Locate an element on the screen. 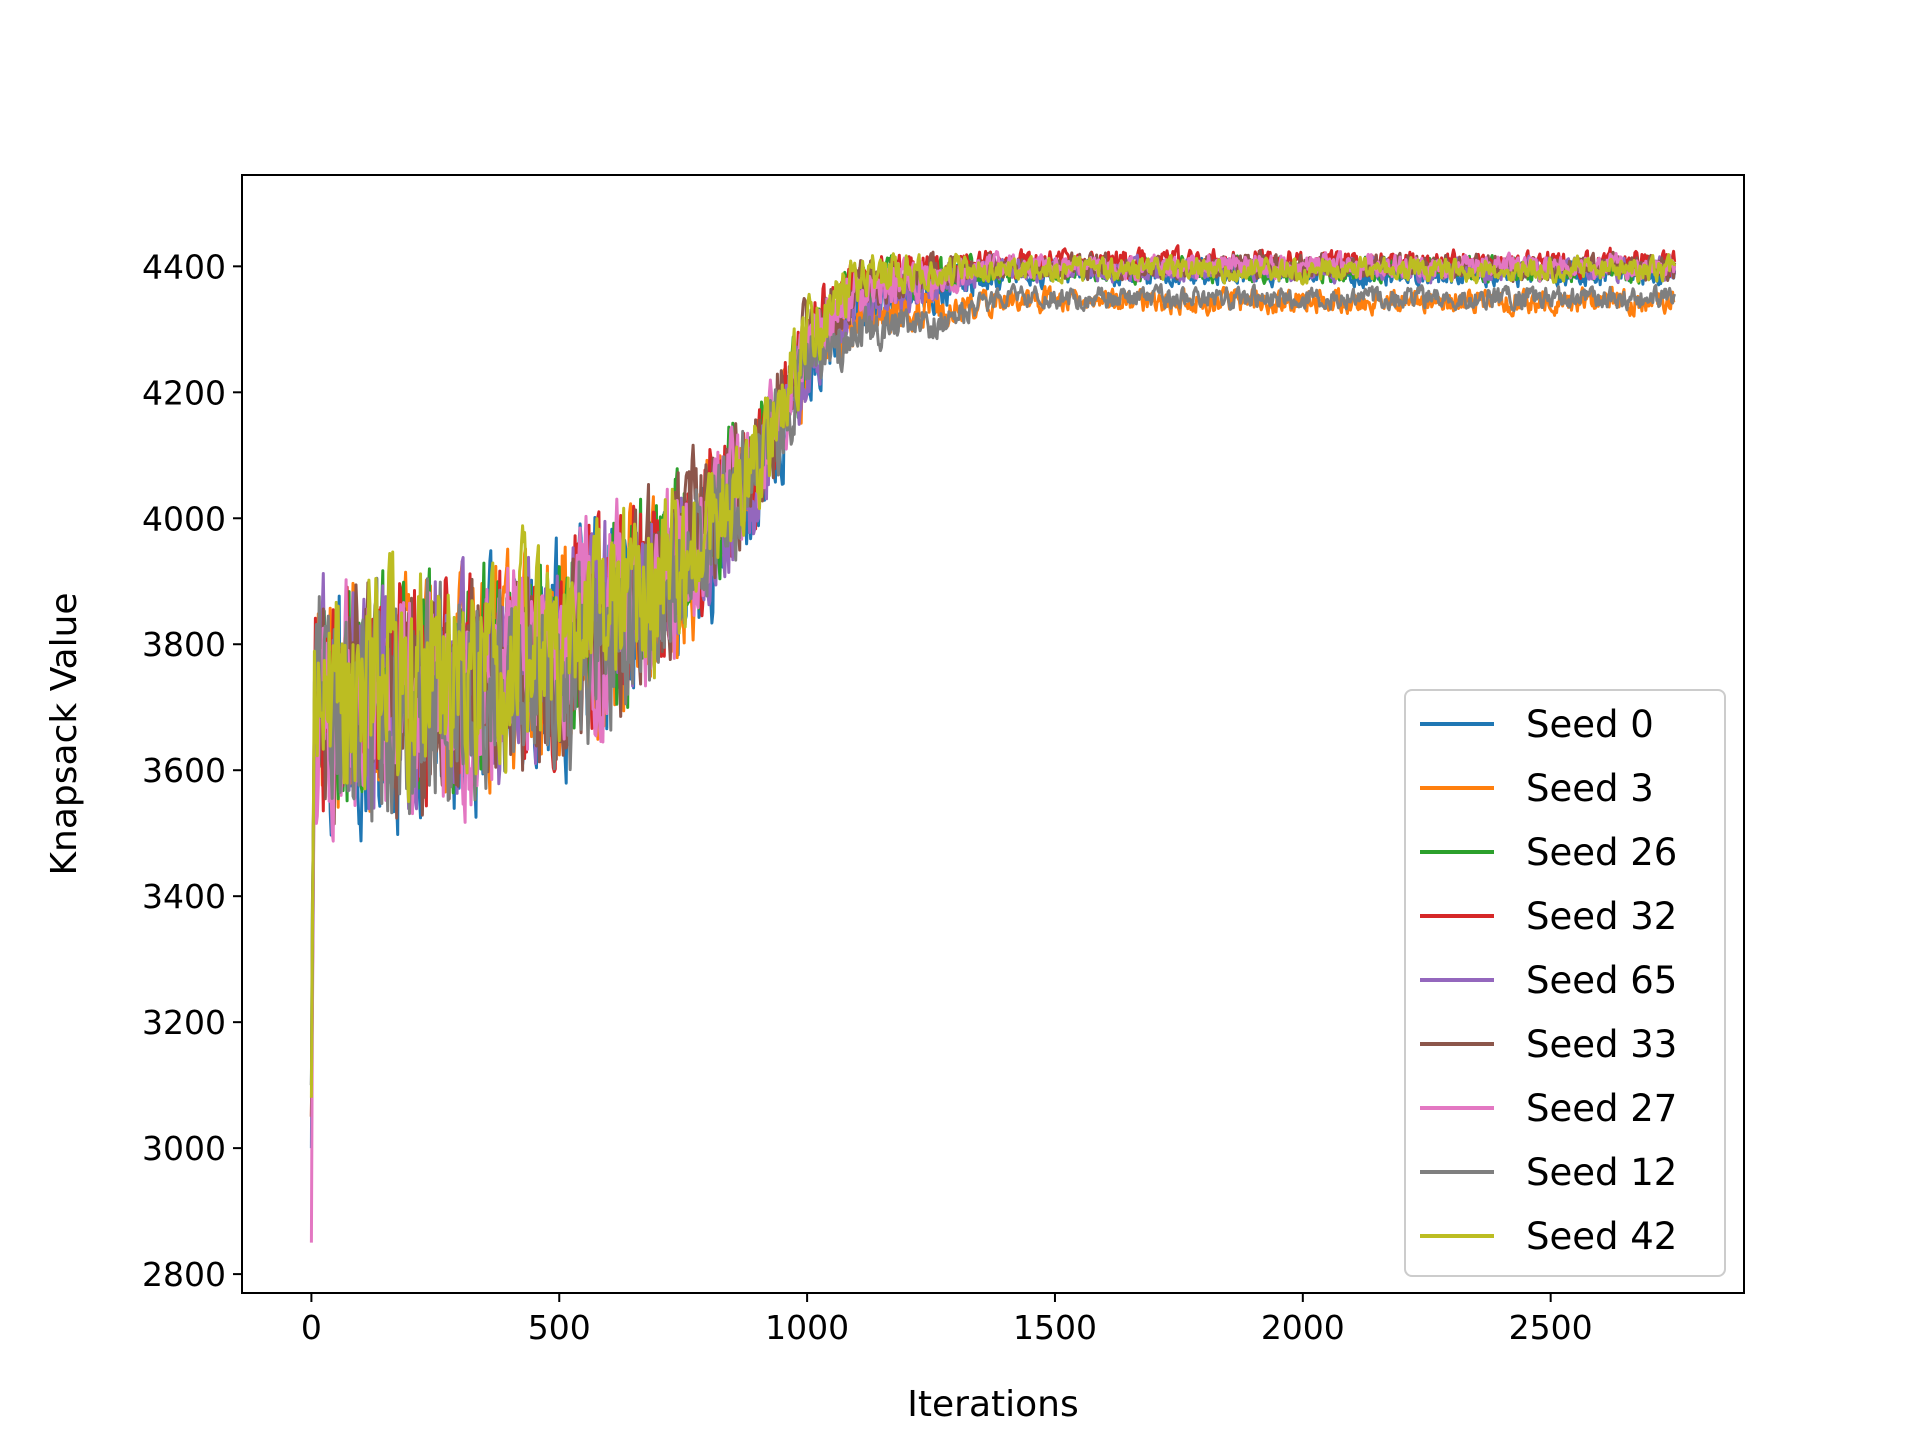 This screenshot has height=1440, width=1920. x-tick-label: 0 is located at coordinates (311, 1327).